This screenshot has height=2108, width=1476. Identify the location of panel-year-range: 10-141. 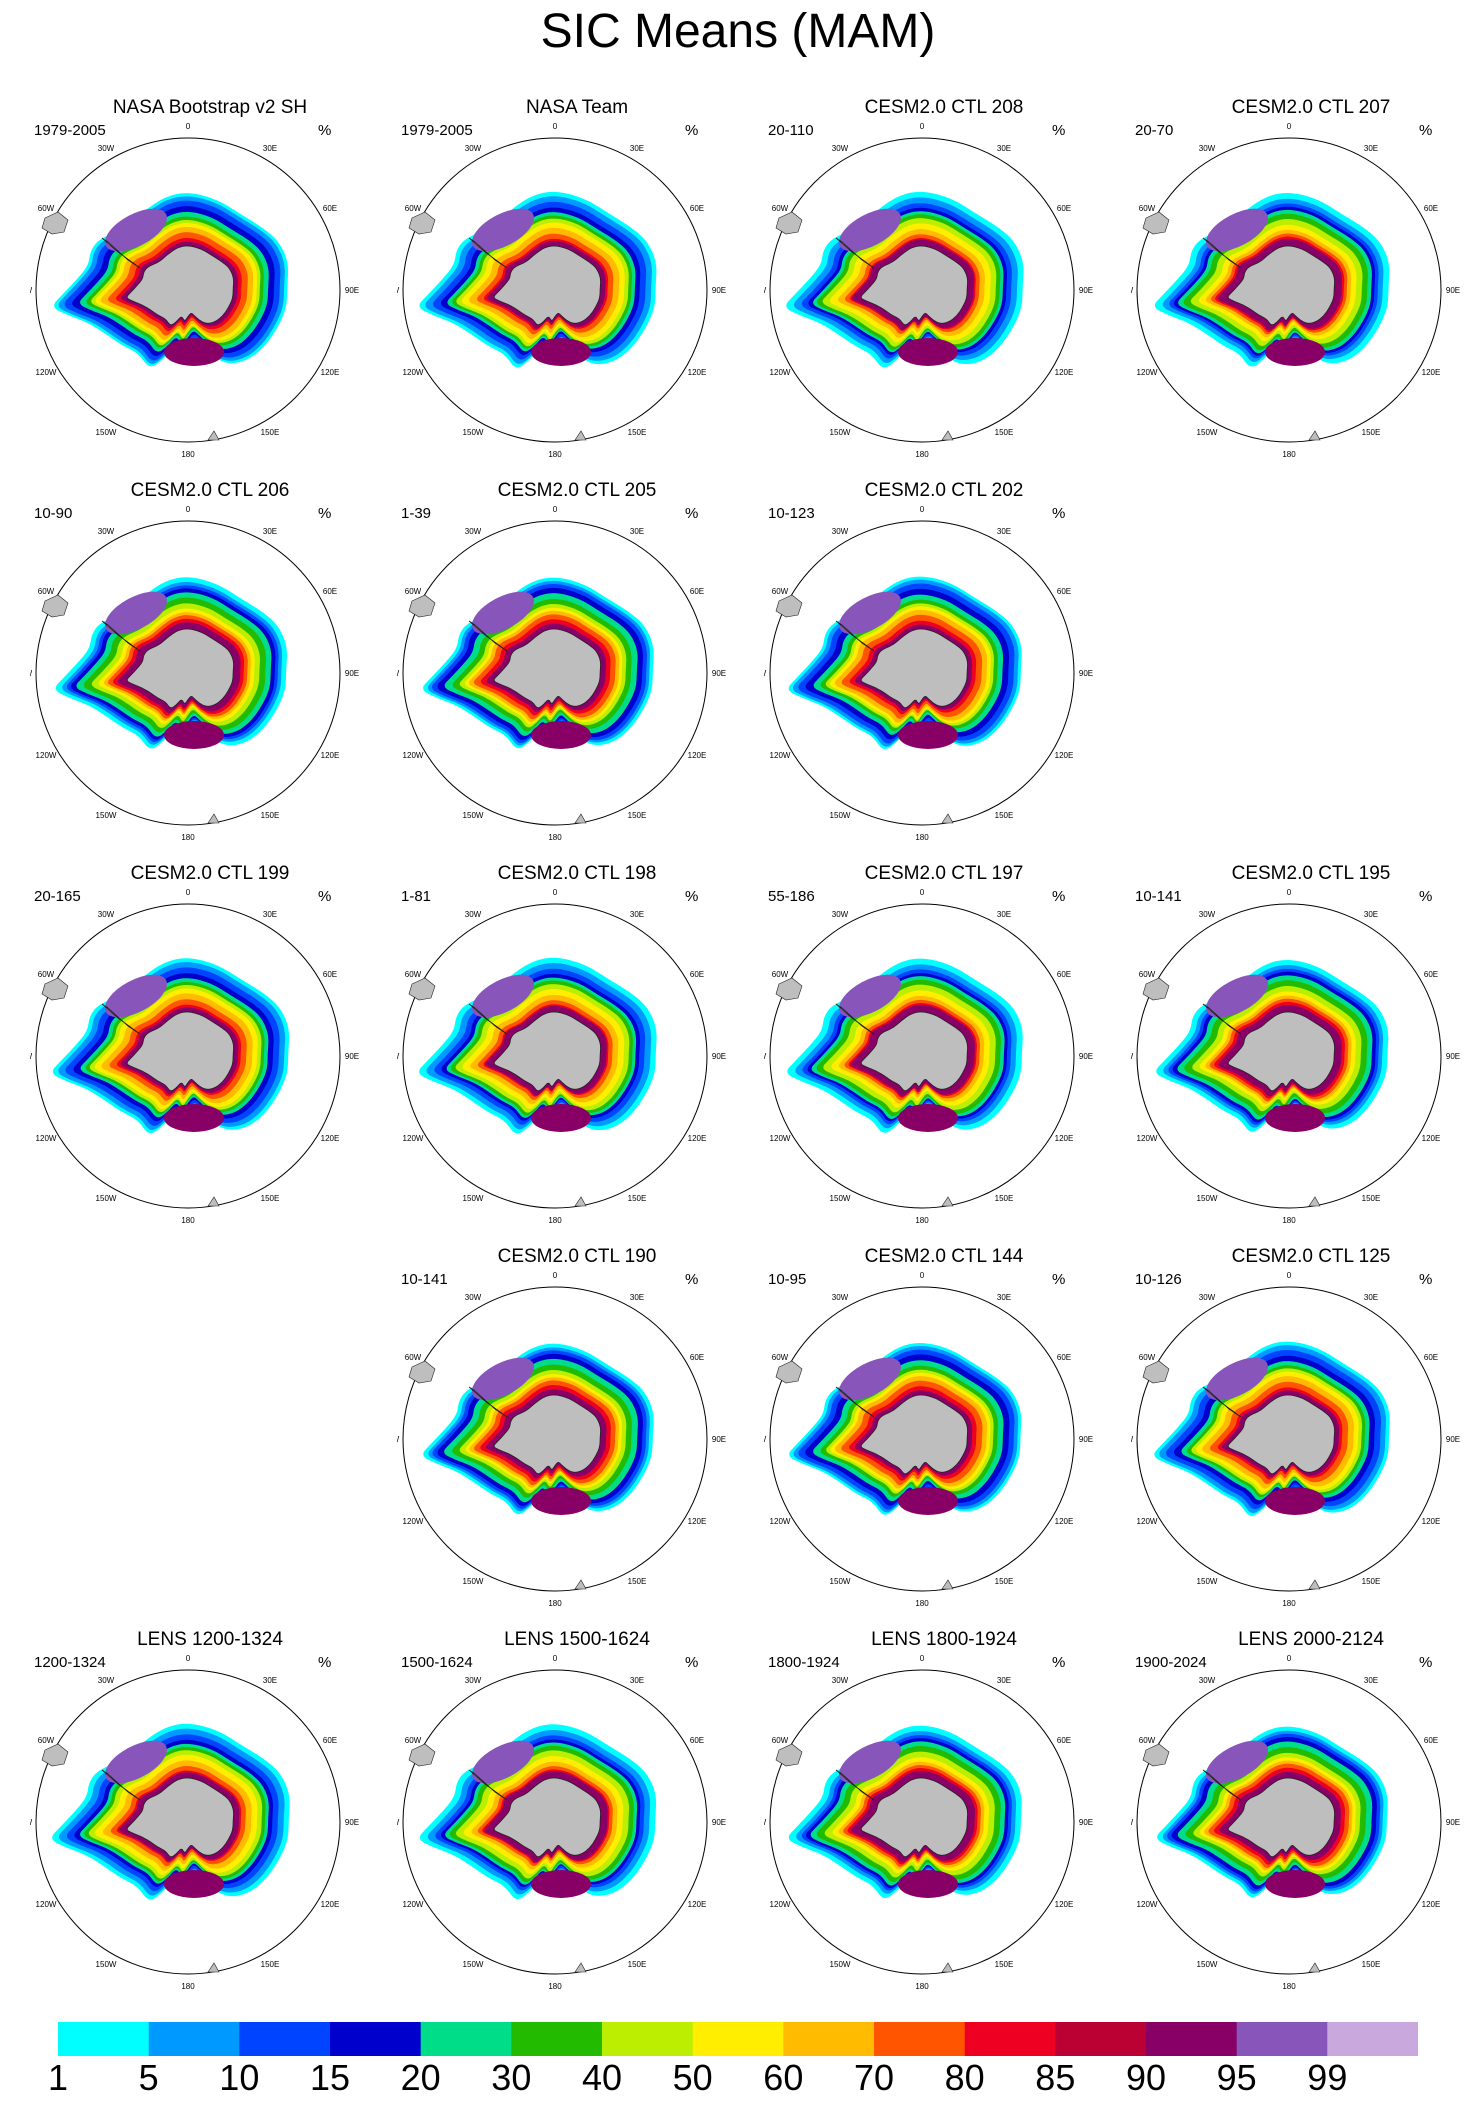
(424, 1279).